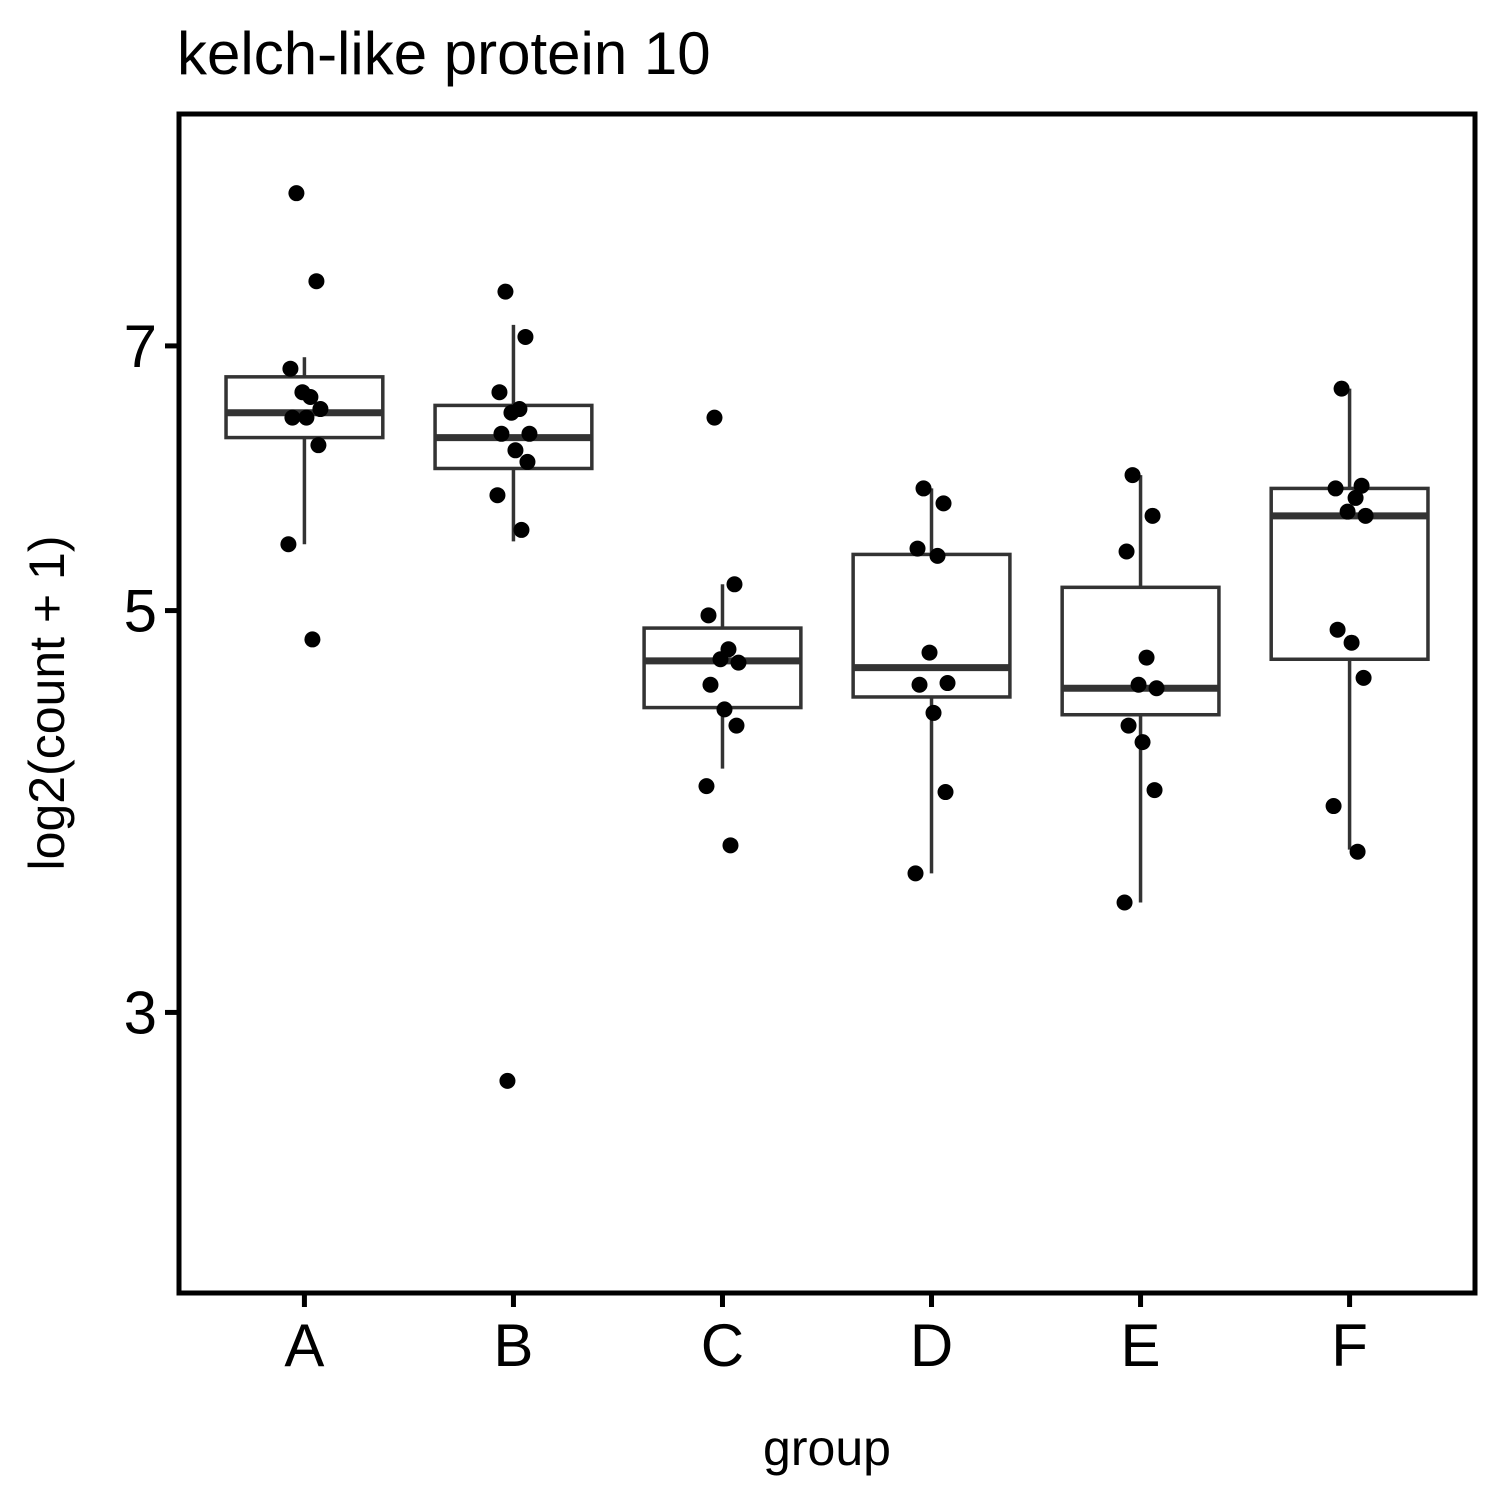 This screenshot has width=1500, height=1500. What do you see at coordinates (444, 53) in the screenshot?
I see `chart-title: kelch-like protein 10` at bounding box center [444, 53].